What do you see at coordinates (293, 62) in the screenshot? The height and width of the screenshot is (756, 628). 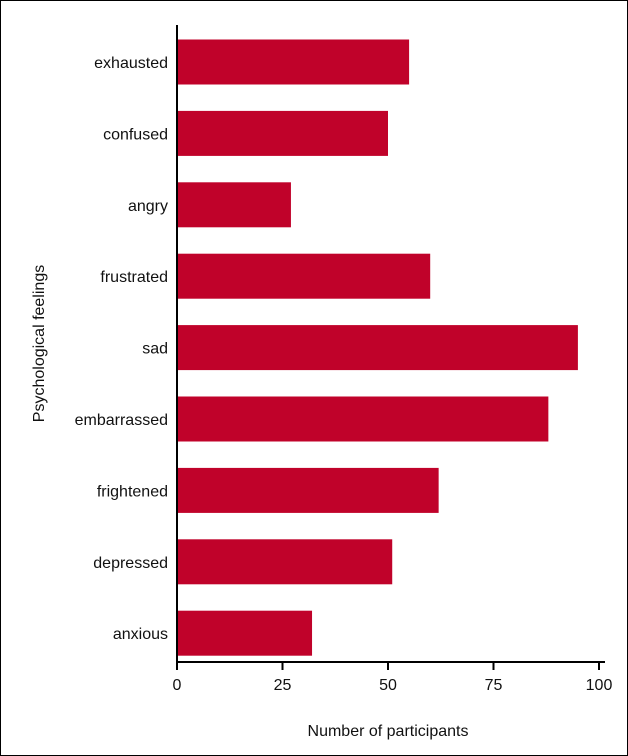 I see `bar-exhausted` at bounding box center [293, 62].